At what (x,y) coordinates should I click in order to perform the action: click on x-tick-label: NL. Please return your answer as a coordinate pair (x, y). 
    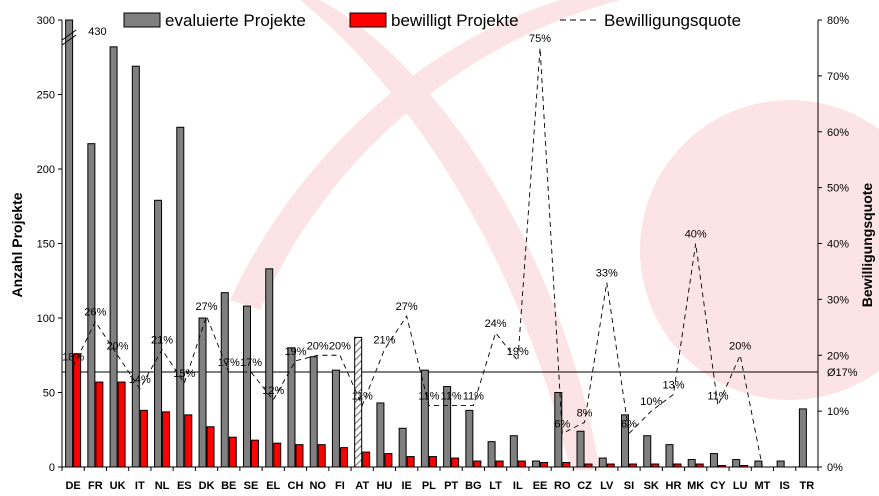
    Looking at the image, I should click on (162, 486).